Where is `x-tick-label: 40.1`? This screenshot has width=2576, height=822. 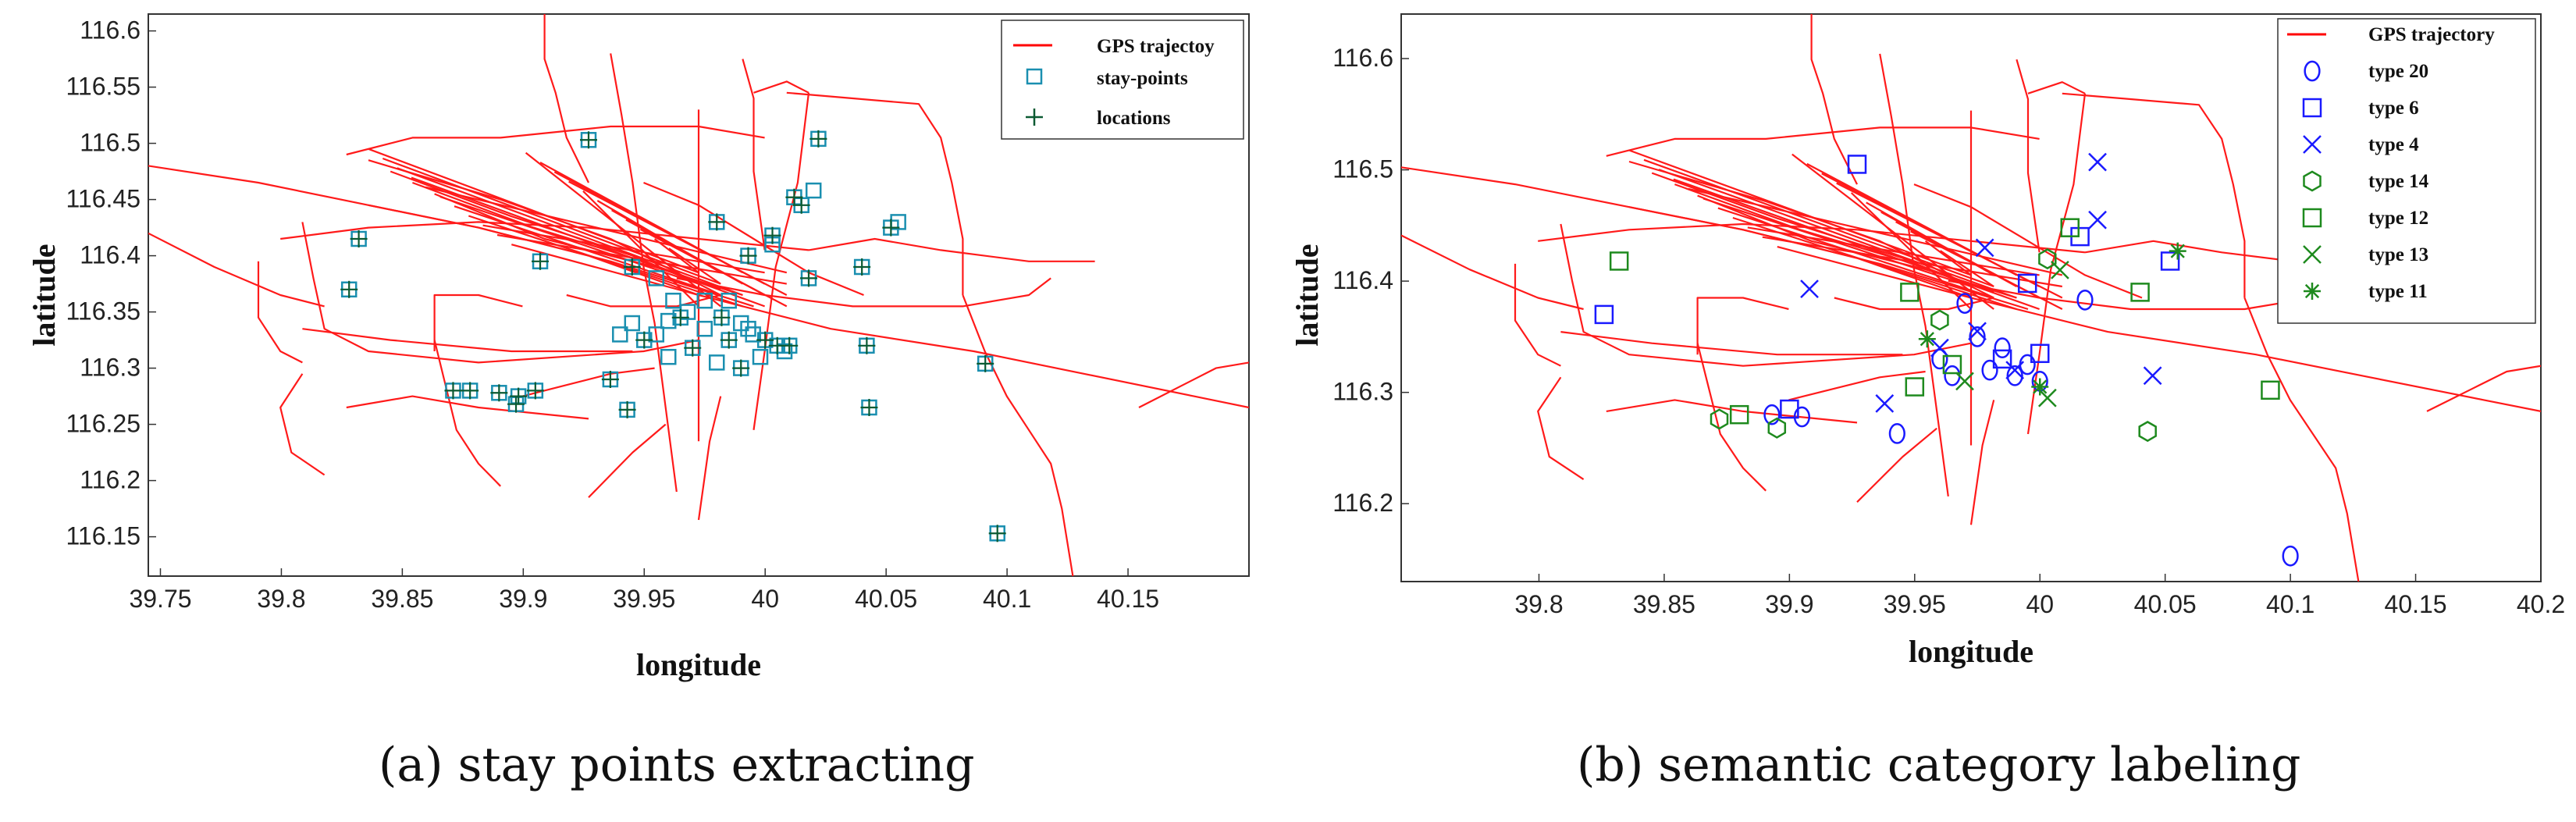 x-tick-label: 40.1 is located at coordinates (2290, 604).